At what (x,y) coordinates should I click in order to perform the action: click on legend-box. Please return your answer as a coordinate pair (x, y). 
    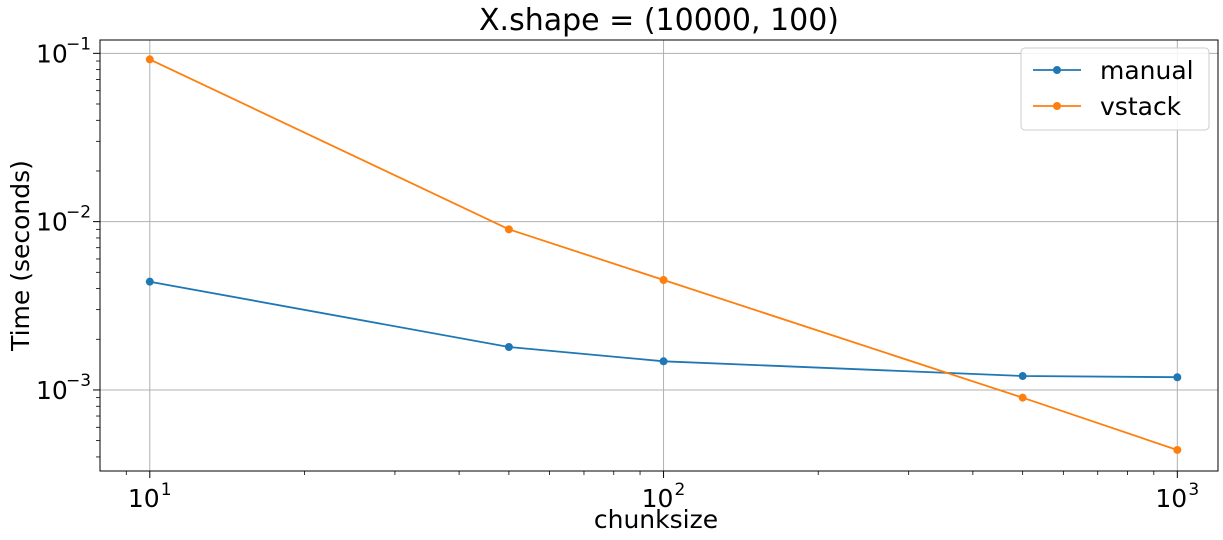
    Looking at the image, I should click on (1115, 89).